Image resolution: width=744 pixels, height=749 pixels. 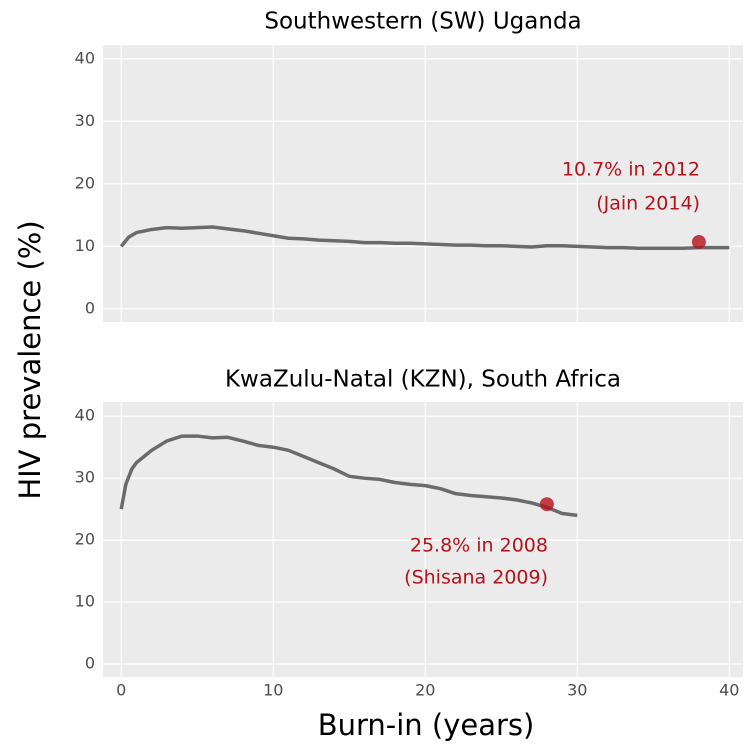 What do you see at coordinates (121, 690) in the screenshot?
I see `x-tick-label: 0` at bounding box center [121, 690].